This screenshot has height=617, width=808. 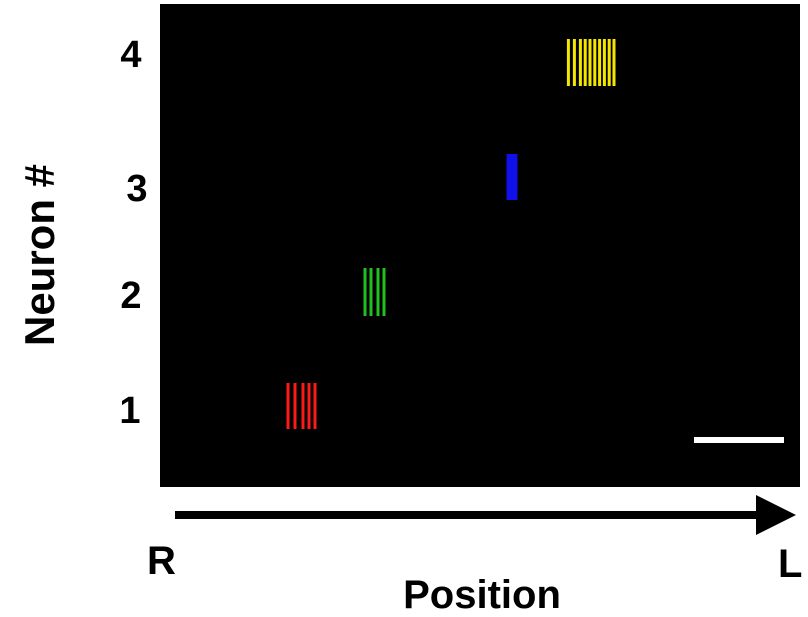 What do you see at coordinates (39, 255) in the screenshot?
I see `y-axis-label: Neuron #` at bounding box center [39, 255].